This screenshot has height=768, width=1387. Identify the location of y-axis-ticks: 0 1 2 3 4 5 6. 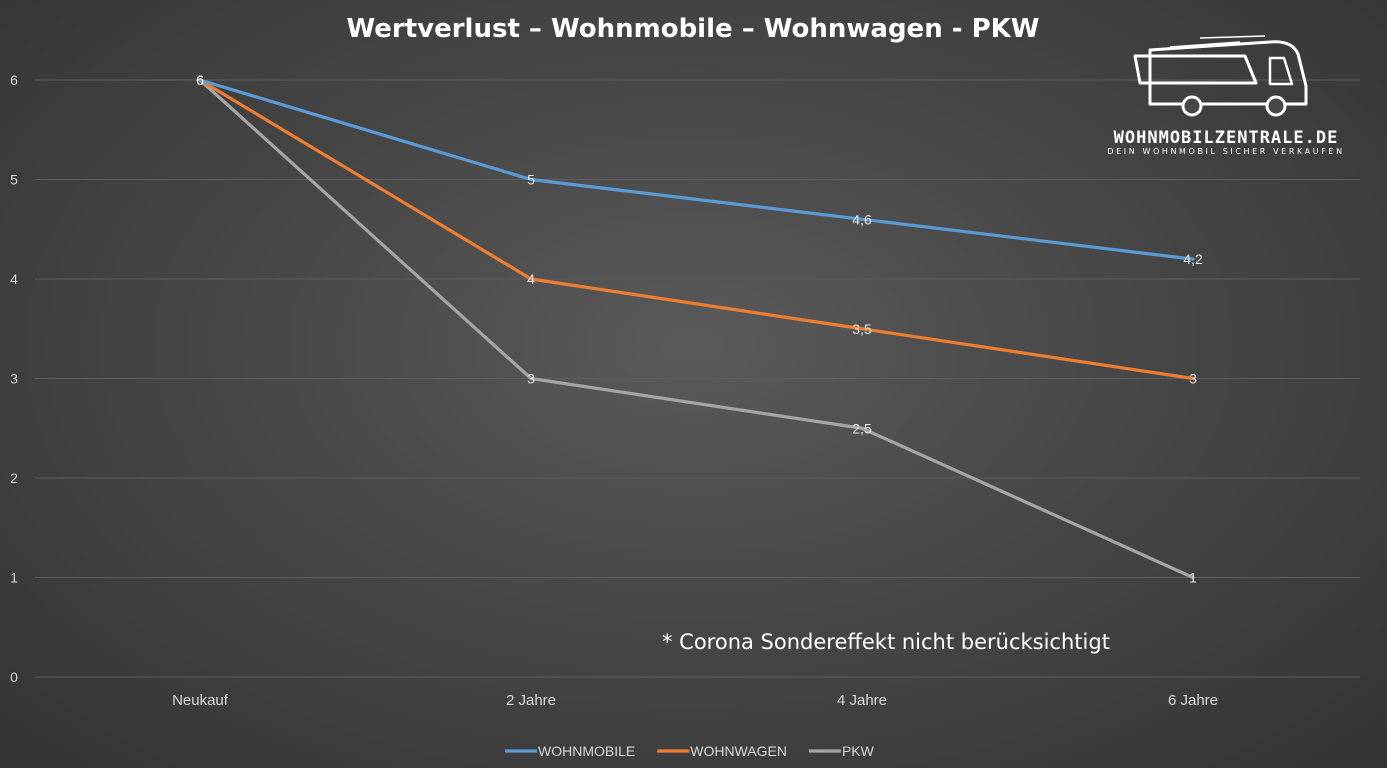
(14, 378).